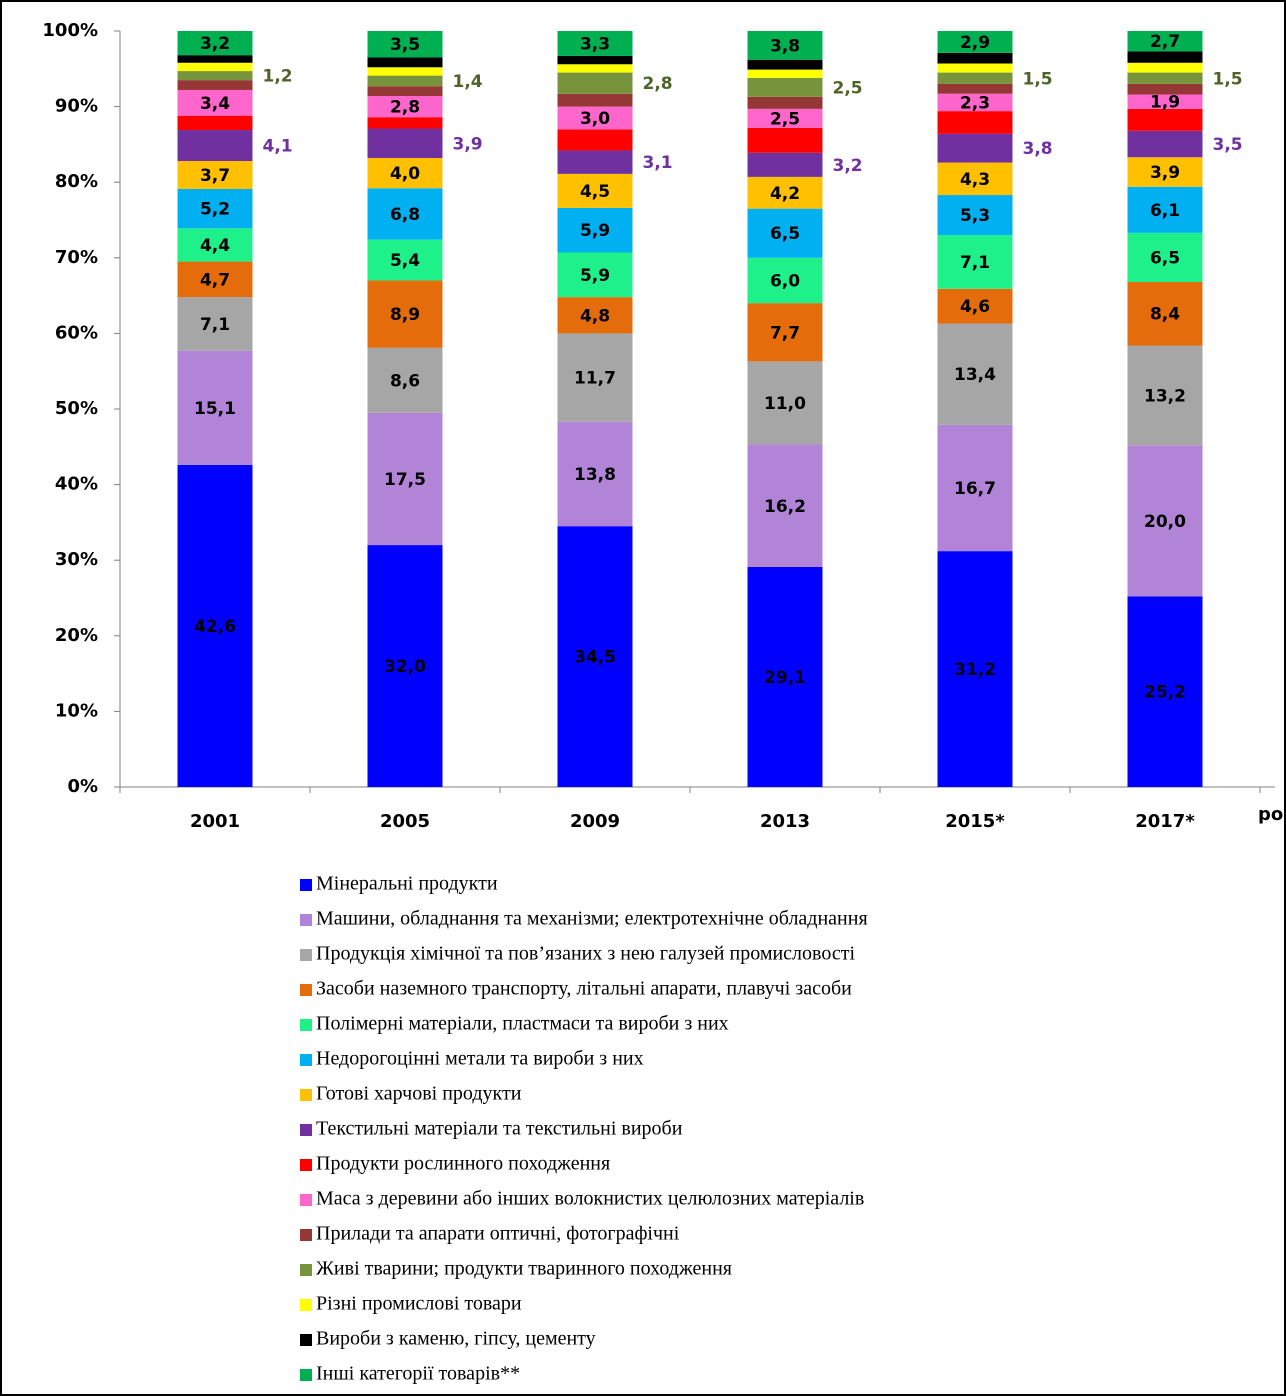 This screenshot has height=1396, width=1286. What do you see at coordinates (76, 332) in the screenshot?
I see `y-tick-label: 60%` at bounding box center [76, 332].